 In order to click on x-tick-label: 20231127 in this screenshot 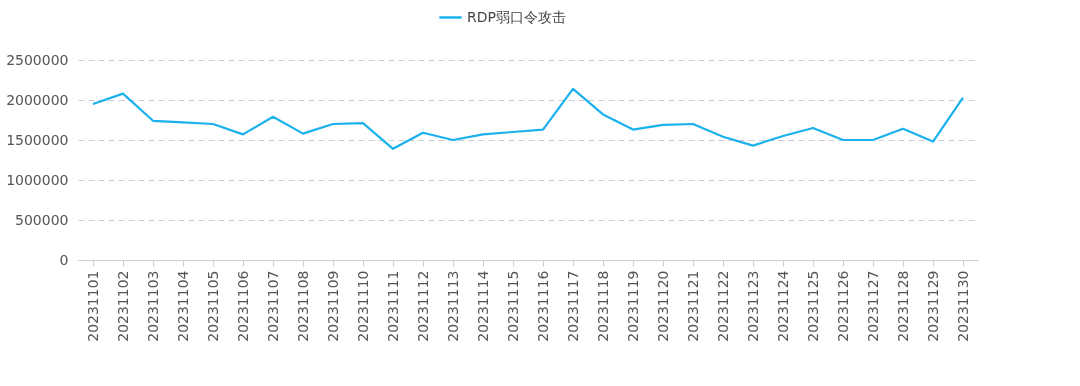, I will do `click(872, 306)`.